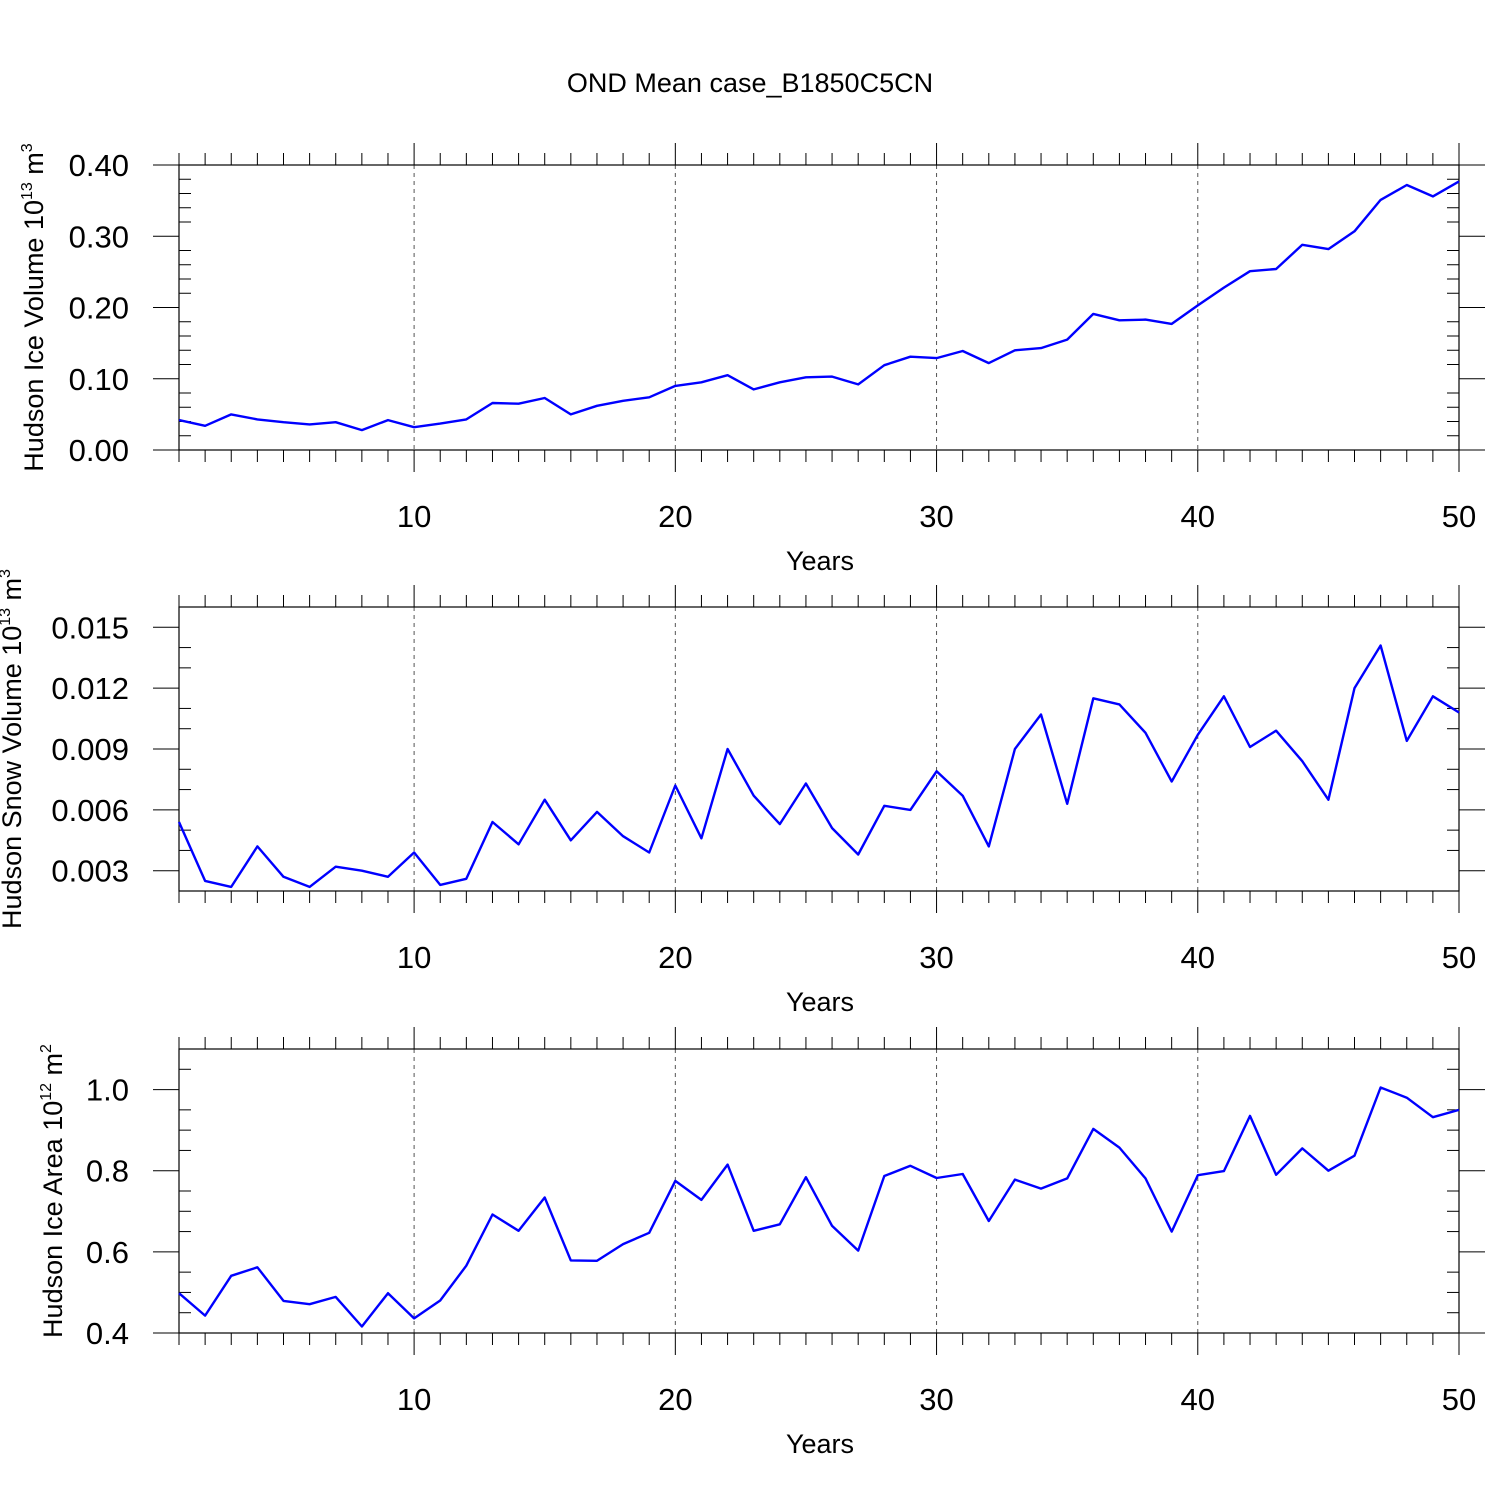 This screenshot has height=1500, width=1500. What do you see at coordinates (675, 957) in the screenshot?
I see `snow-volume-x-tick-label: 20` at bounding box center [675, 957].